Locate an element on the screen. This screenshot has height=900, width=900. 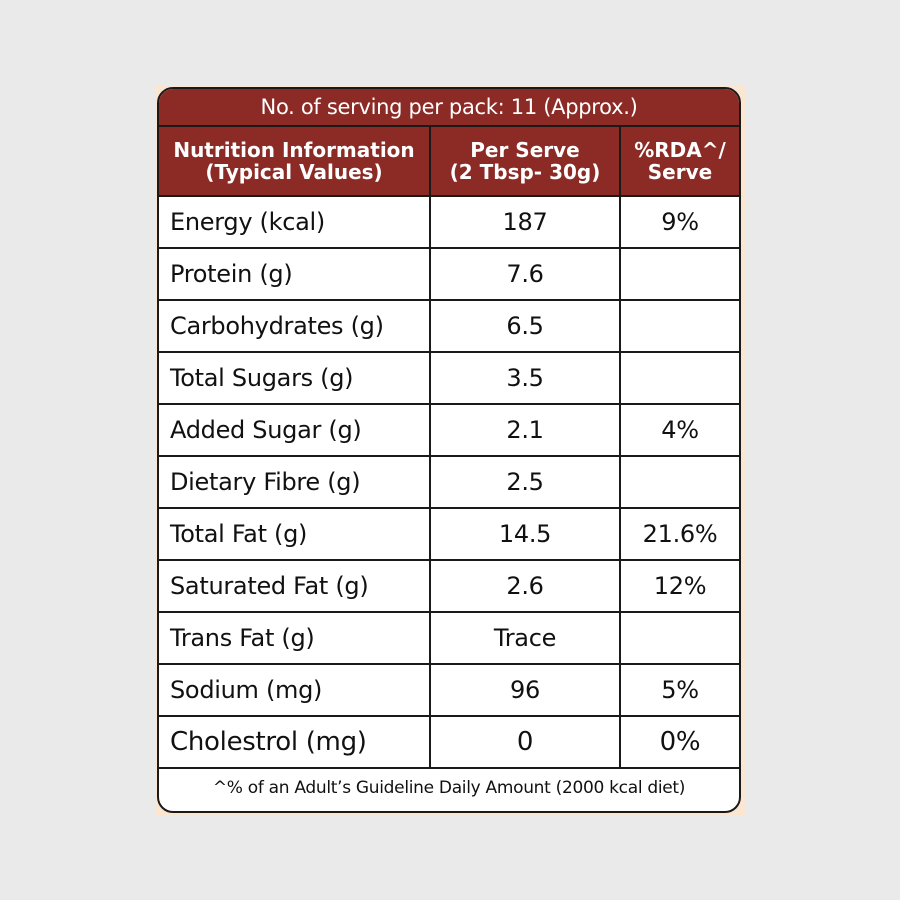
servings-banner: No. of serving per pack: 11 (Approx.) is located at coordinates (449, 108).